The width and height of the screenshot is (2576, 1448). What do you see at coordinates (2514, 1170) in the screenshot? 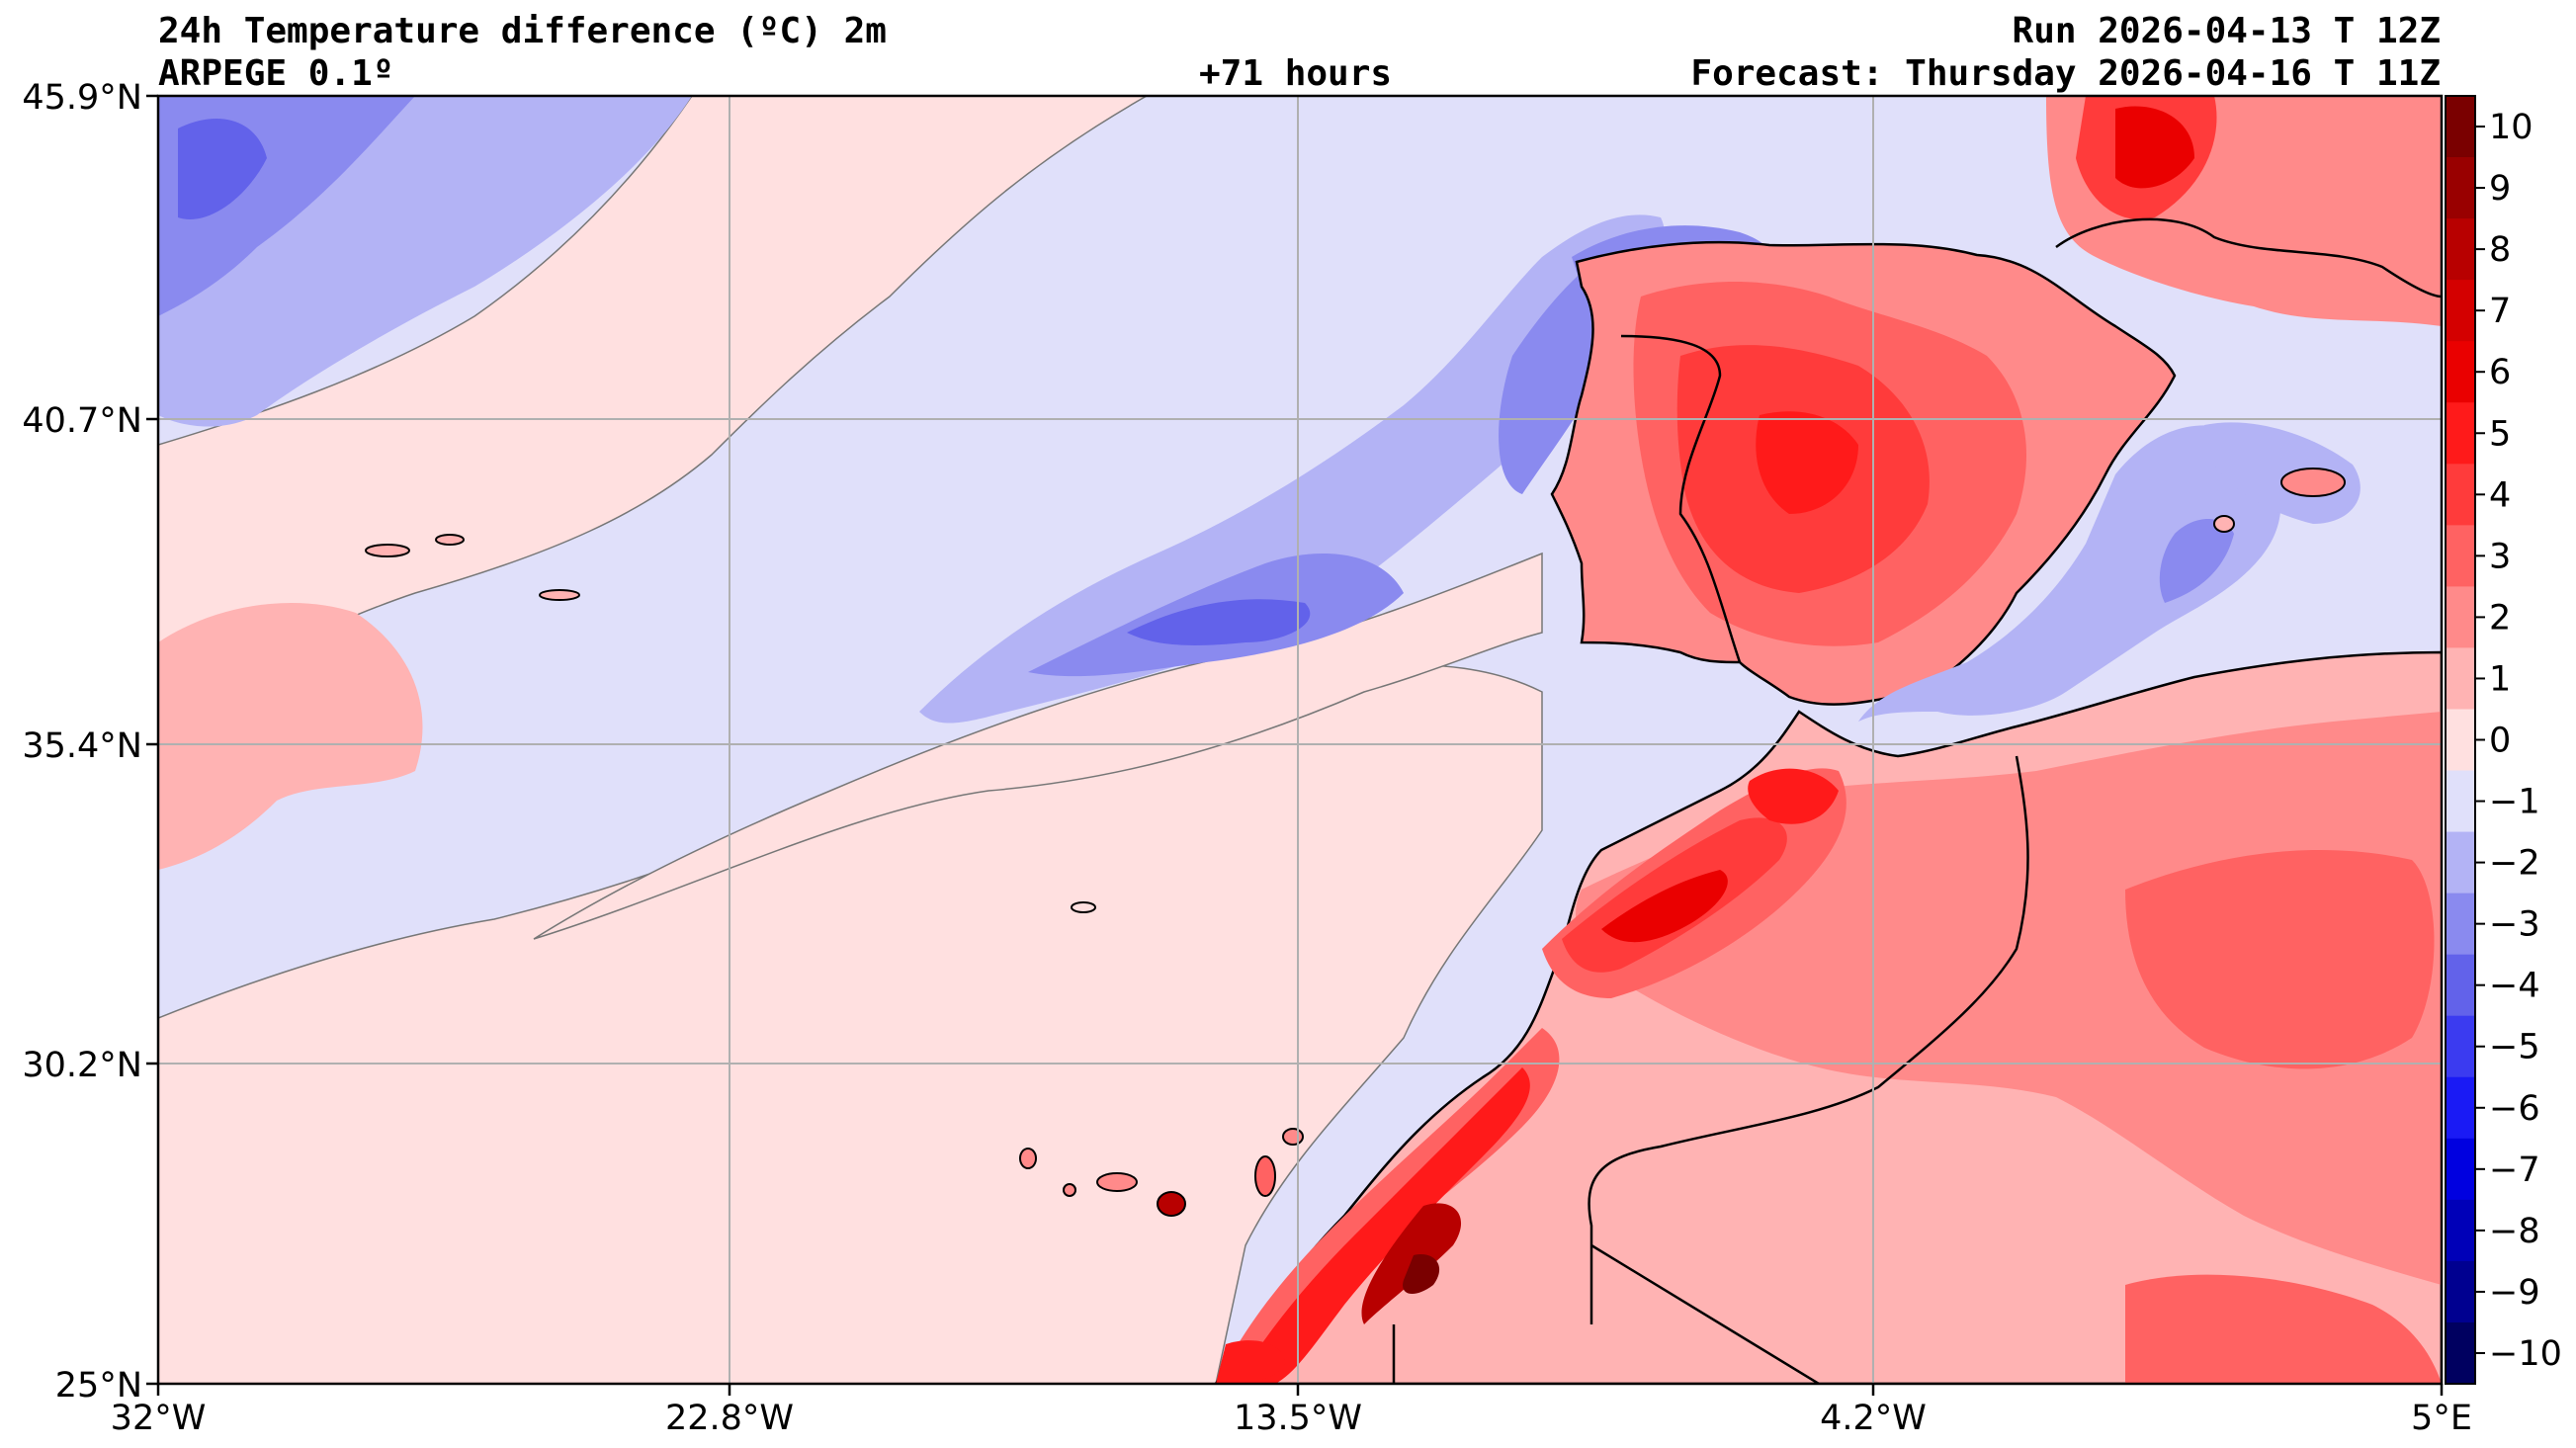
I see `colorbar-label: −7` at bounding box center [2514, 1170].